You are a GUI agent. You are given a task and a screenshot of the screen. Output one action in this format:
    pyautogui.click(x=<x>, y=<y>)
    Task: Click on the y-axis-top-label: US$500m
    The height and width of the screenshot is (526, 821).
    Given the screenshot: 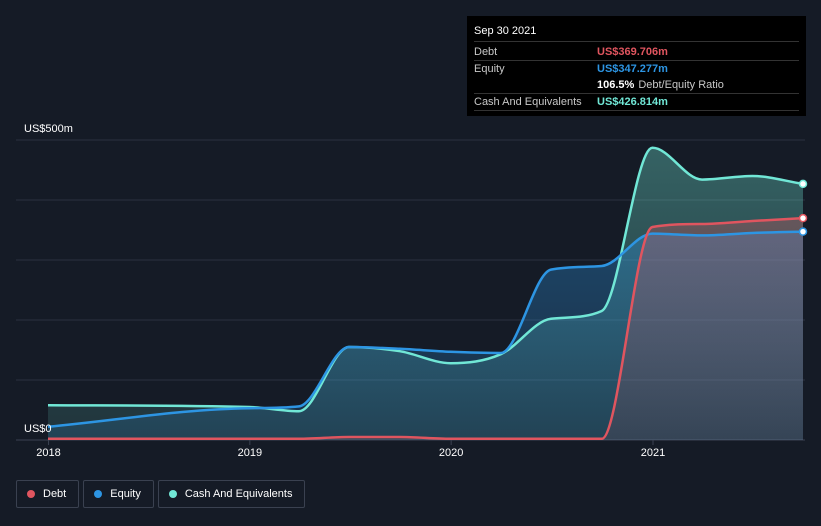 What is the action you would take?
    pyautogui.click(x=48, y=129)
    